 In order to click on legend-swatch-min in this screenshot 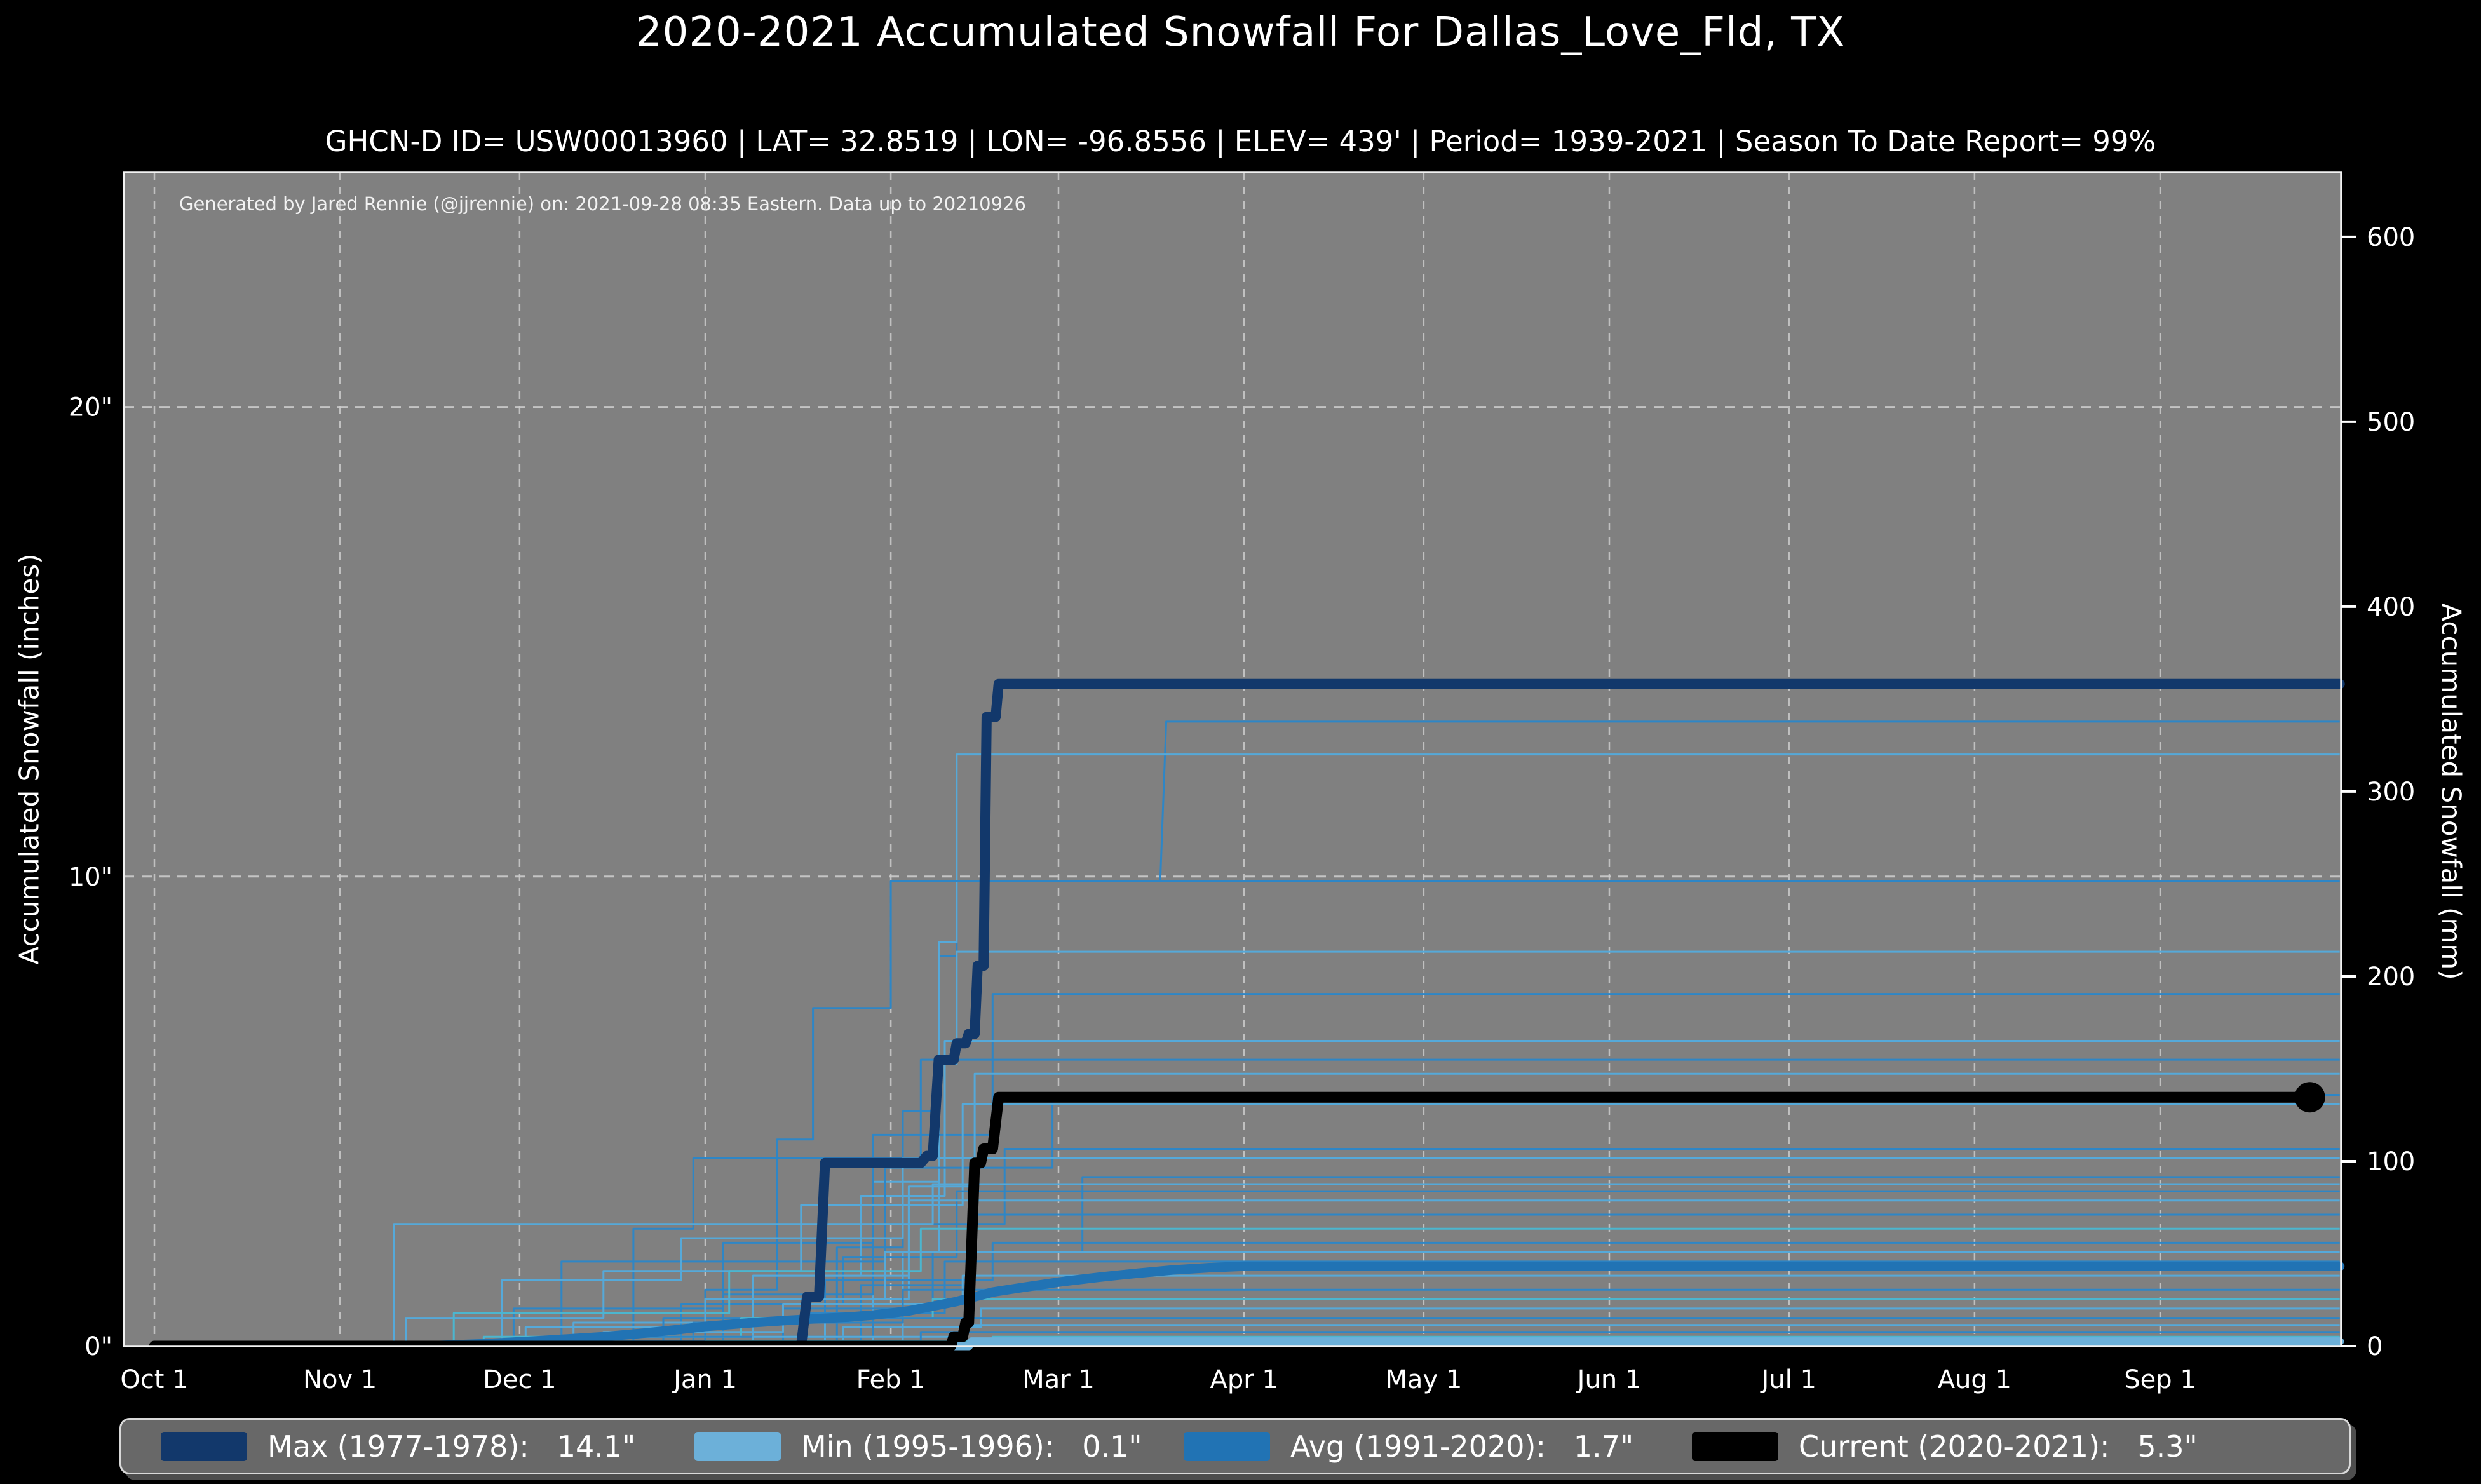, I will do `click(737, 1446)`.